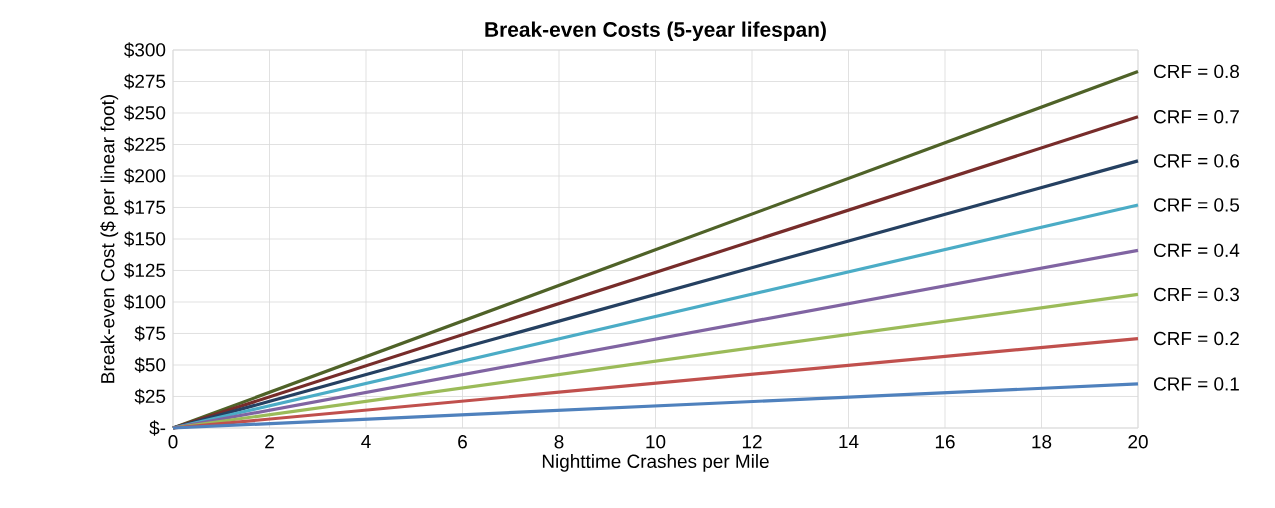 The width and height of the screenshot is (1275, 508). I want to click on series-label: CRF = 0.3, so click(1196, 294).